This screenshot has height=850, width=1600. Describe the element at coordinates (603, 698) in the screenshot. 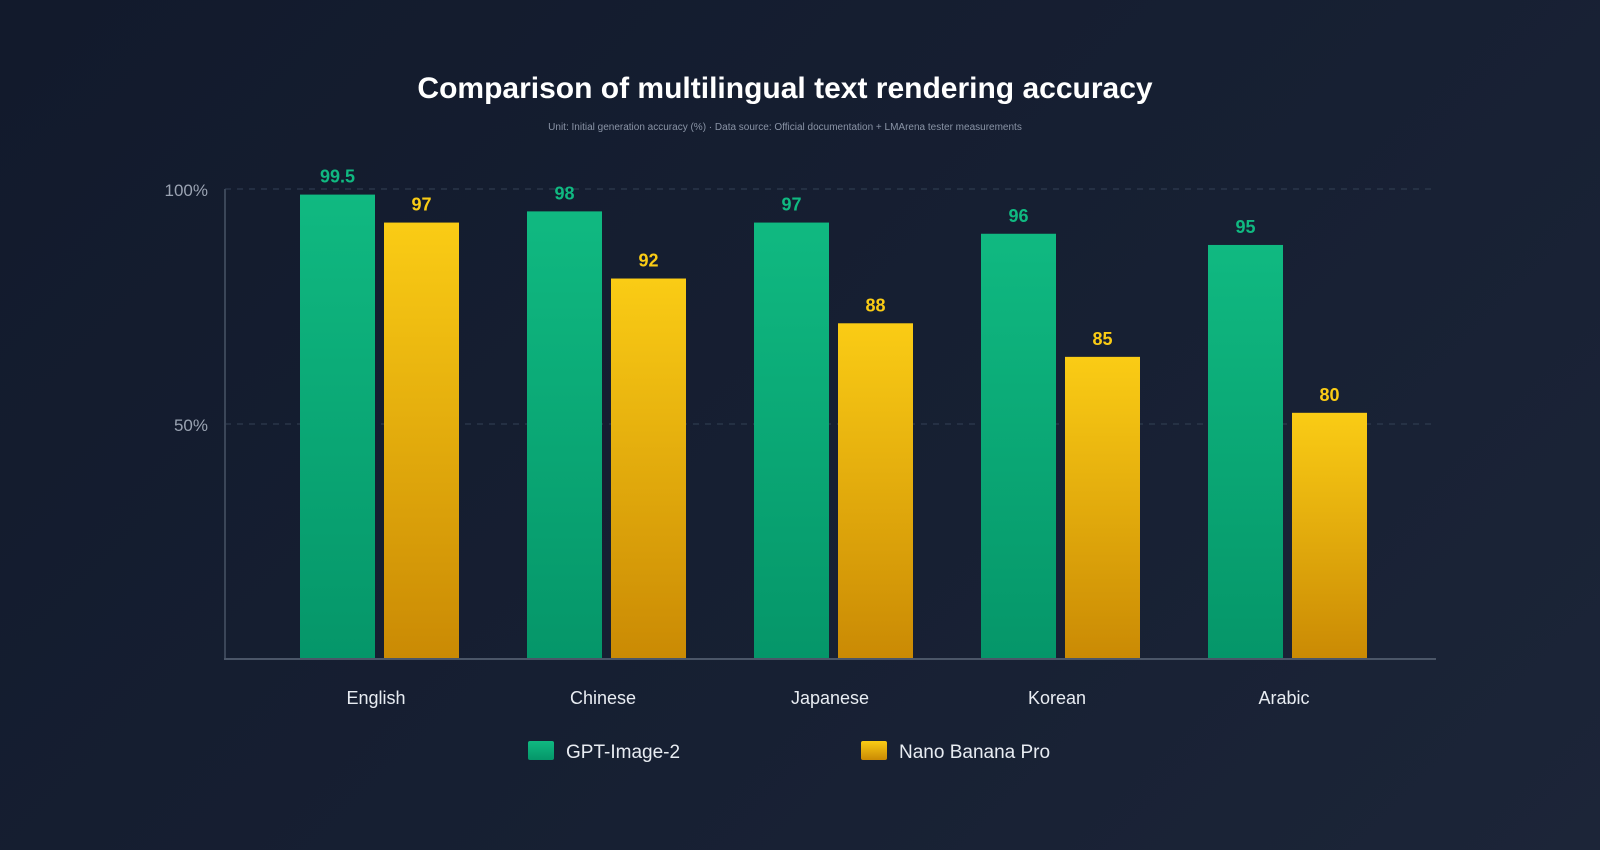

I see `x-tick-label: Chinese` at that location.